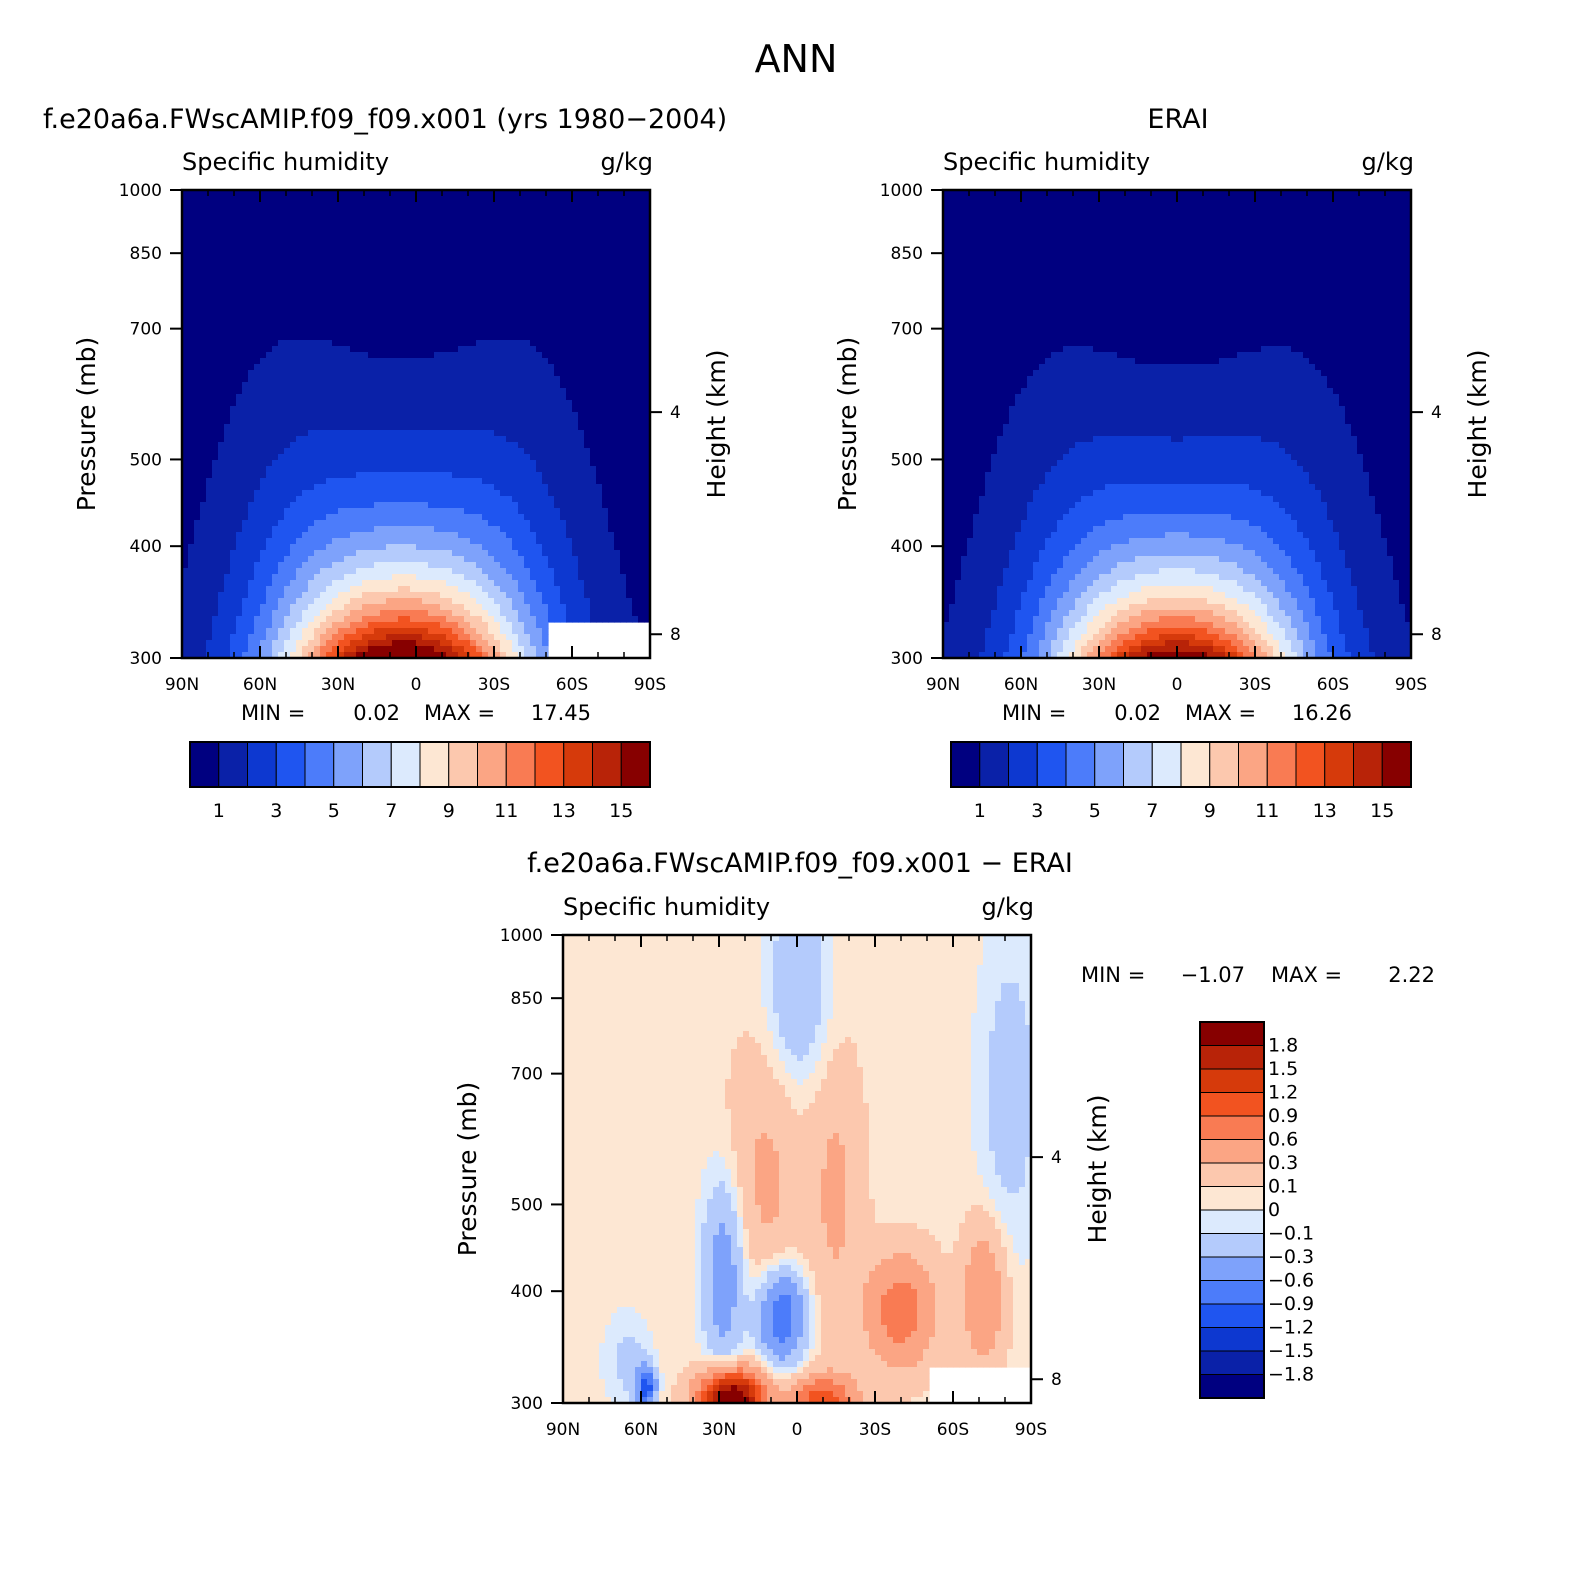 This screenshot has height=1588, width=1591. Describe the element at coordinates (285, 162) in the screenshot. I see `panel-model-left-caption: Specific humidity` at that location.